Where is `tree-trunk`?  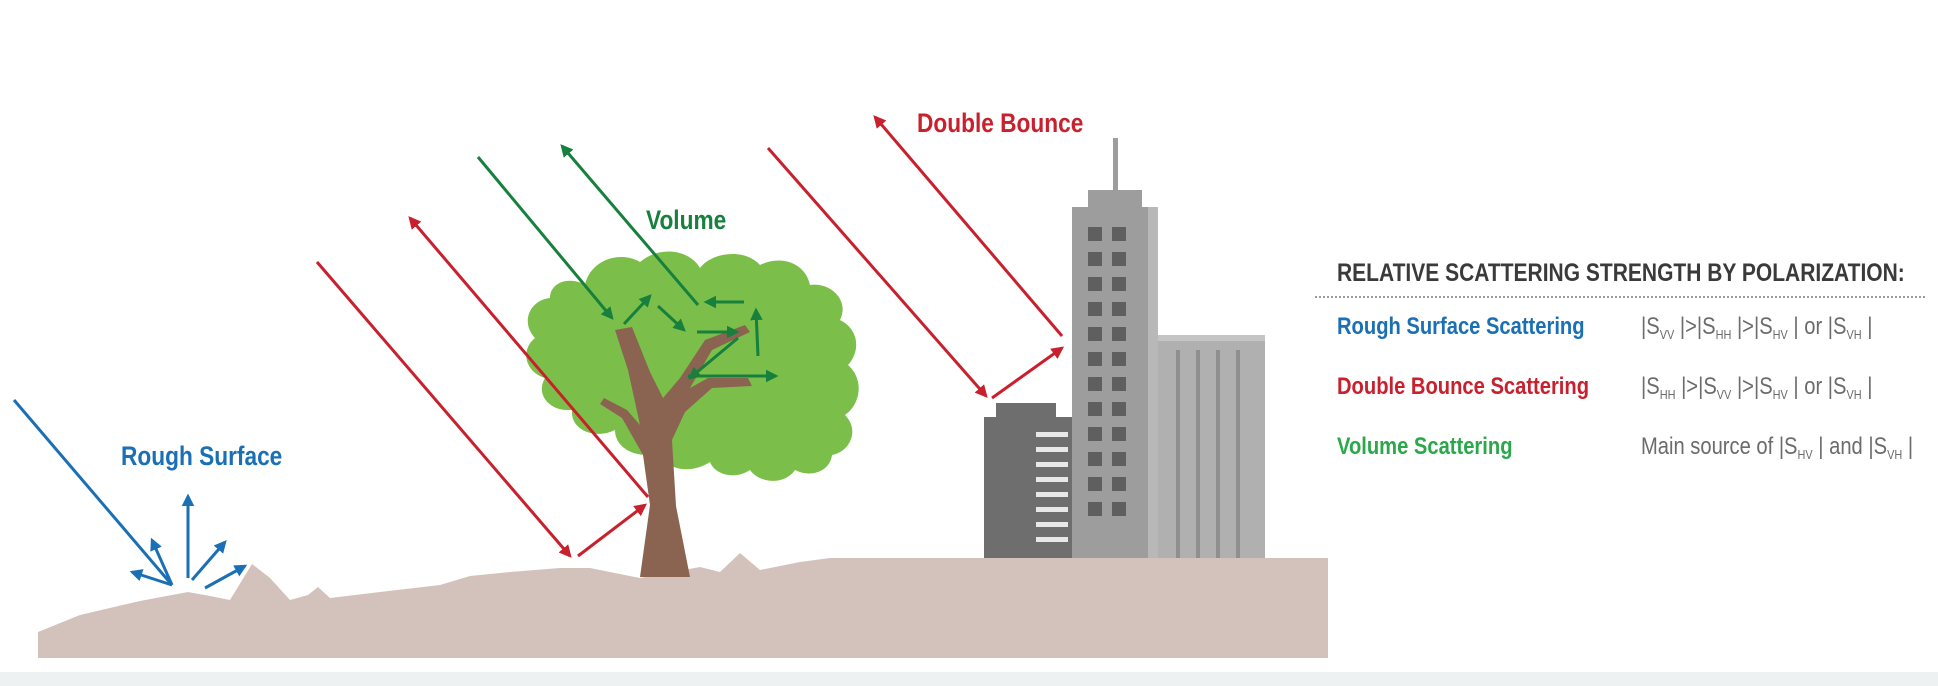
tree-trunk is located at coordinates (676, 451).